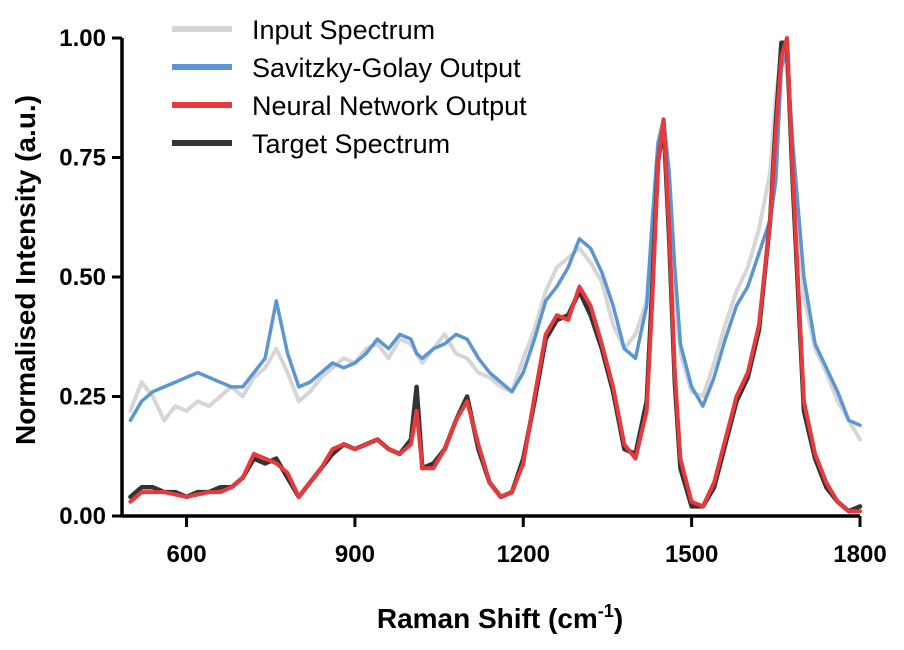 This screenshot has height=650, width=904. What do you see at coordinates (389, 106) in the screenshot?
I see `legend-label-neural-network-output: Neural Network Output` at bounding box center [389, 106].